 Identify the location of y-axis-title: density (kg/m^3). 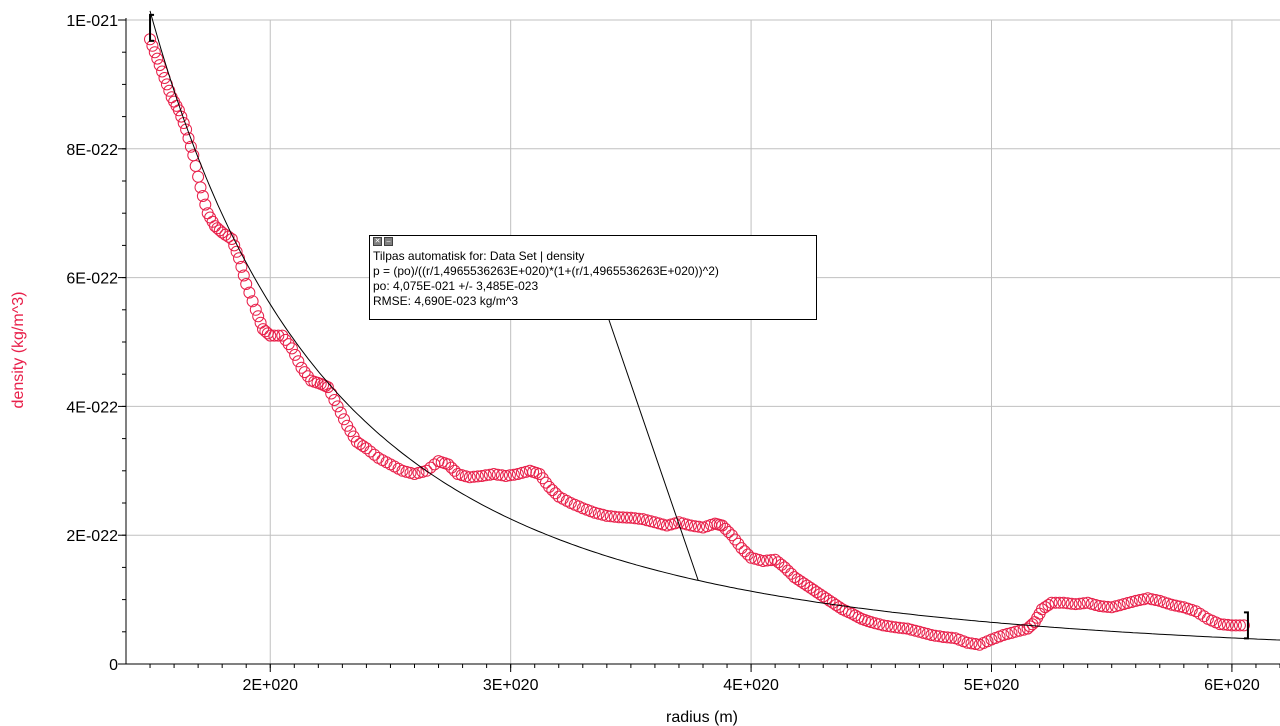
(18, 350).